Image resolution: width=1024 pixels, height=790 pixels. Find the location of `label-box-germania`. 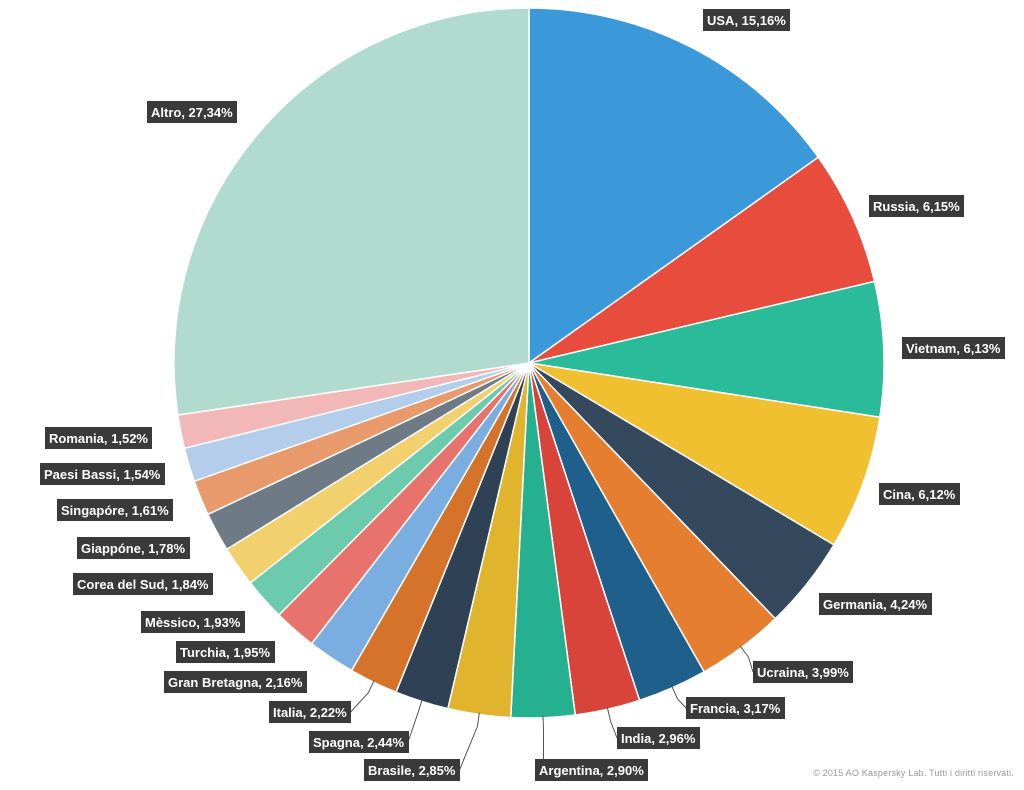

label-box-germania is located at coordinates (875, 604).